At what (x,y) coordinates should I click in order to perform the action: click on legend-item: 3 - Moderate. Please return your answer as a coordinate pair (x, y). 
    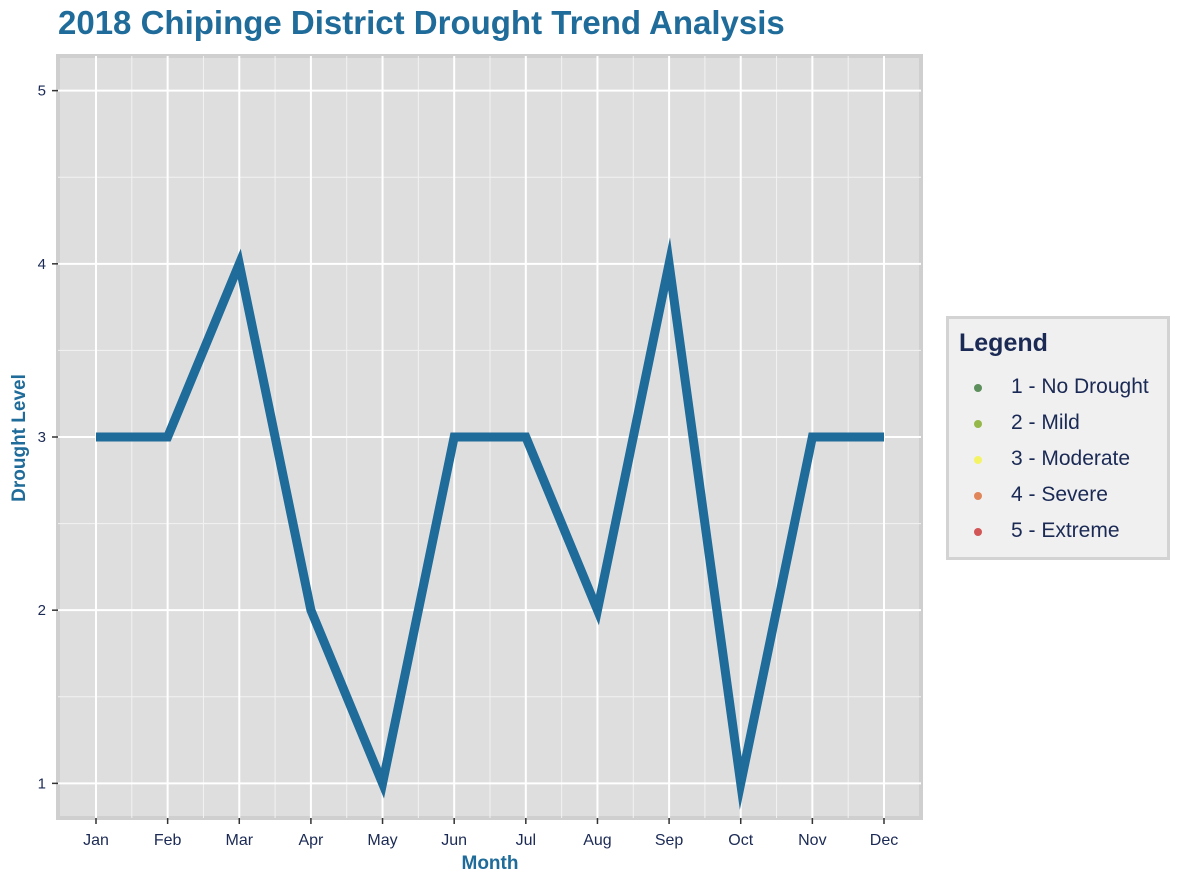
    Looking at the image, I should click on (1058, 461).